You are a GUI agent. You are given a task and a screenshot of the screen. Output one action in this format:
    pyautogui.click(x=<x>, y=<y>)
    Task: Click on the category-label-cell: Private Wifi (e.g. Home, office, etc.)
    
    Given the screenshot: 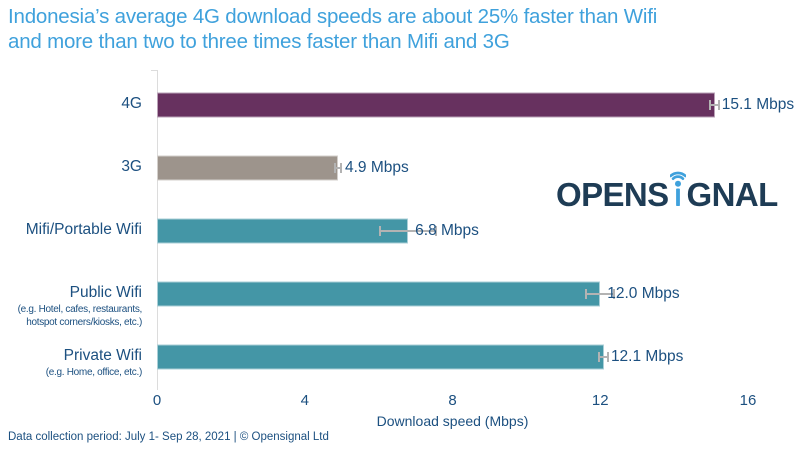 What is the action you would take?
    pyautogui.click(x=75, y=356)
    